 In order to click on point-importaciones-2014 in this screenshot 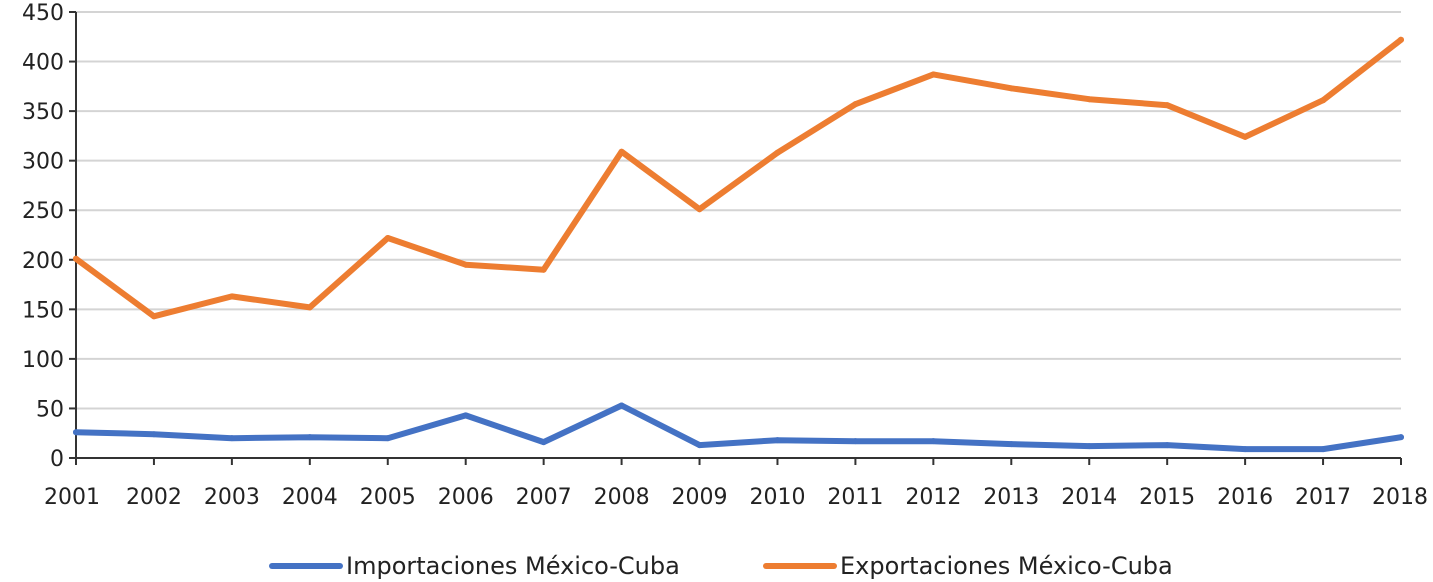, I will do `click(1089, 446)`.